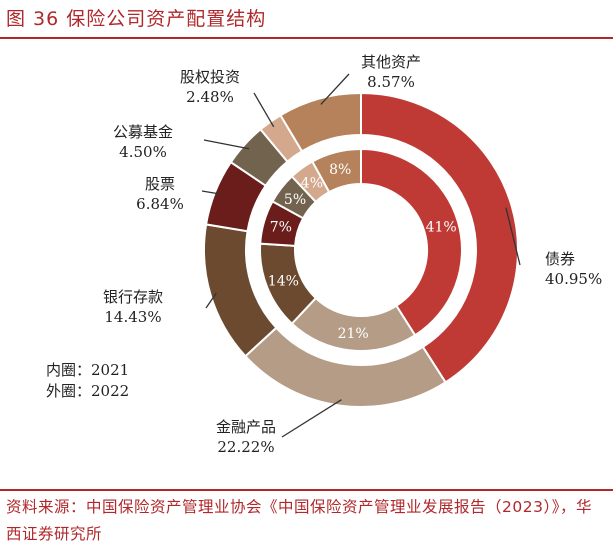  I want to click on inner-label-stocks: 7%, so click(281, 228).